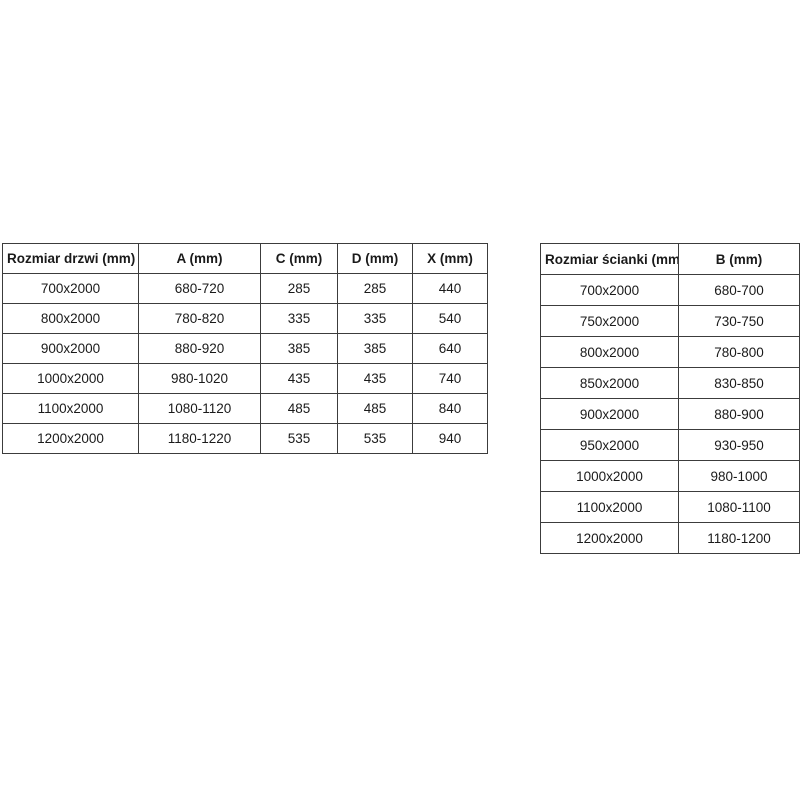  What do you see at coordinates (739, 259) in the screenshot?
I see `column-header: B (mm)` at bounding box center [739, 259].